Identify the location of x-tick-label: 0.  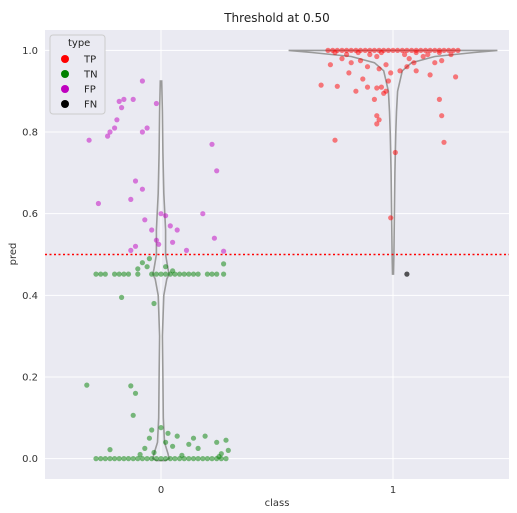
(161, 490).